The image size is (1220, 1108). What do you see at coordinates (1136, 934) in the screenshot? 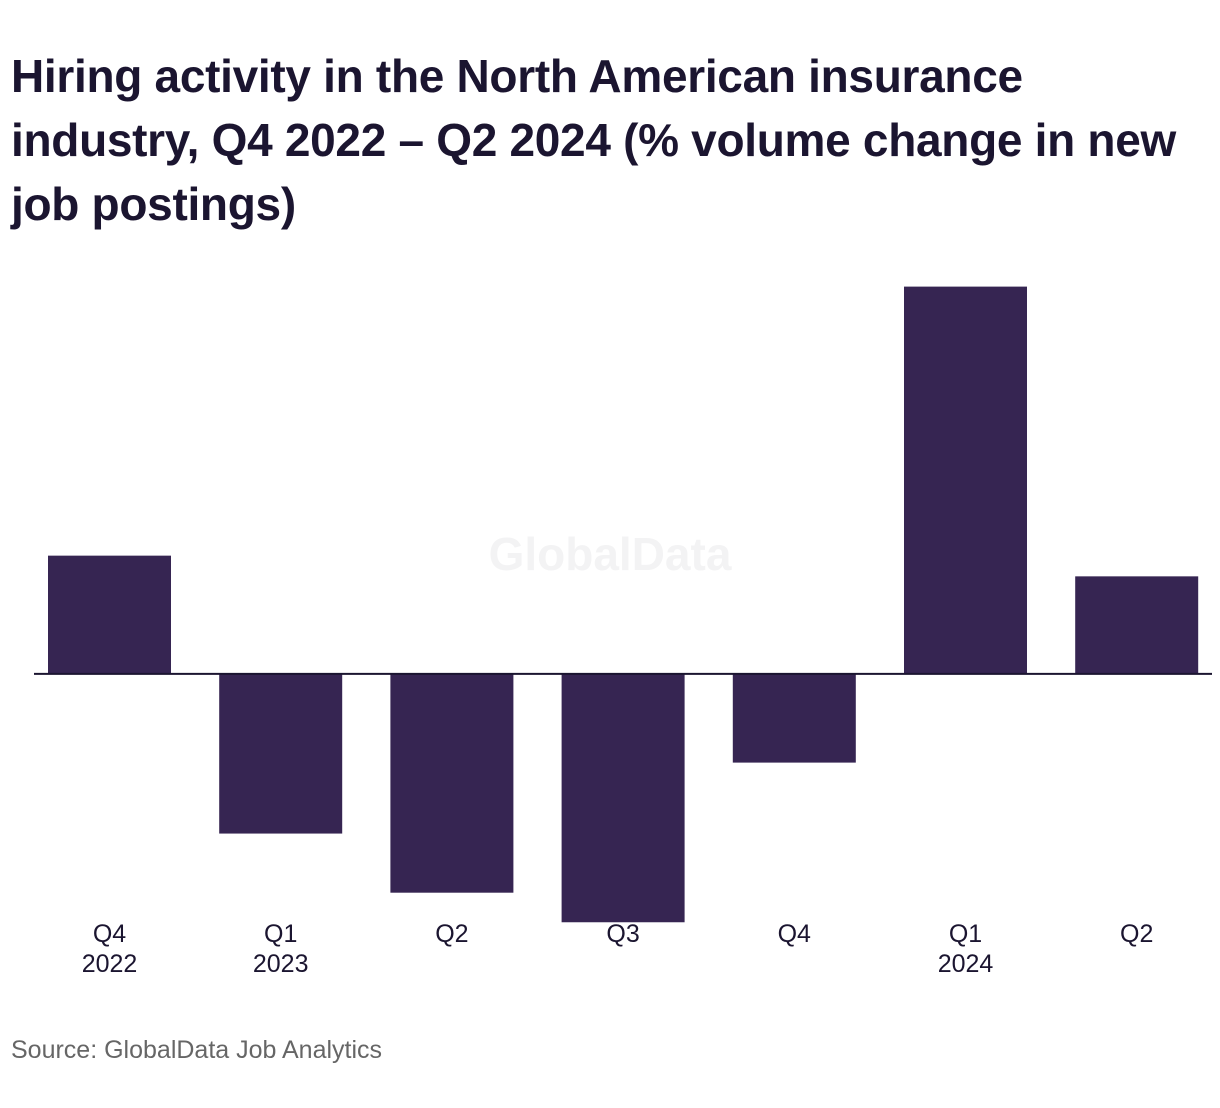
I see `x-tick-label-6-0: Q2` at bounding box center [1136, 934].